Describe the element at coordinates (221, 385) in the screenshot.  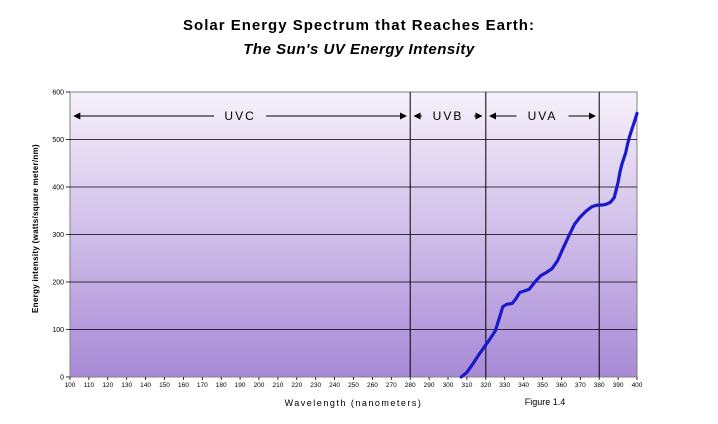
I see `x-tick-label: 180` at that location.